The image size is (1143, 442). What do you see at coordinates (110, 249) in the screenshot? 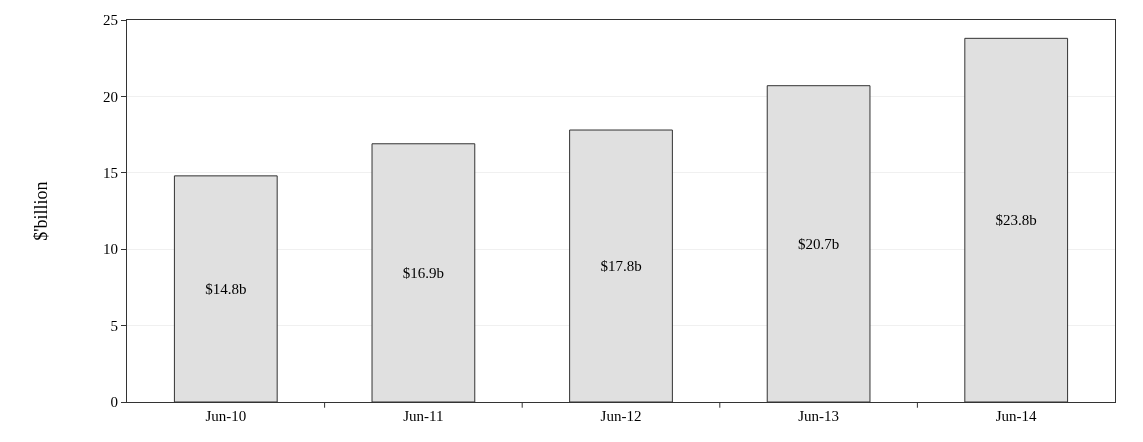
I see `y-tick-label: 10` at bounding box center [110, 249].